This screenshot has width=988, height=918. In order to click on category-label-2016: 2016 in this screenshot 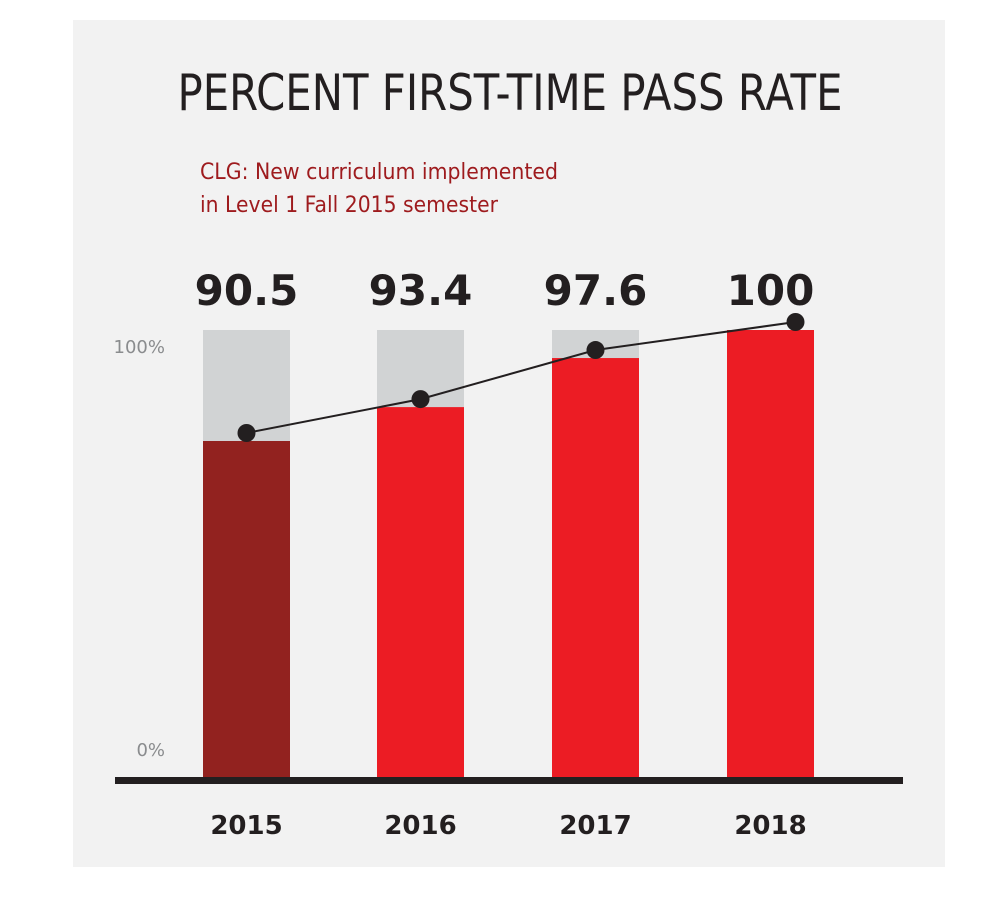, I will do `click(420, 826)`.